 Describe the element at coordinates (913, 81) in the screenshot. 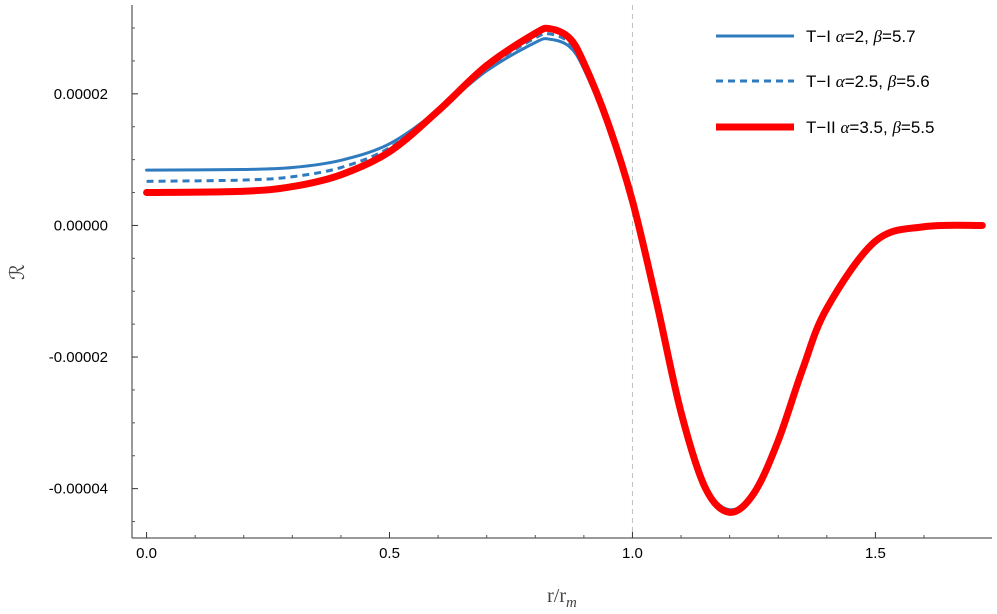

I see `legend-label-part: =5.6` at that location.